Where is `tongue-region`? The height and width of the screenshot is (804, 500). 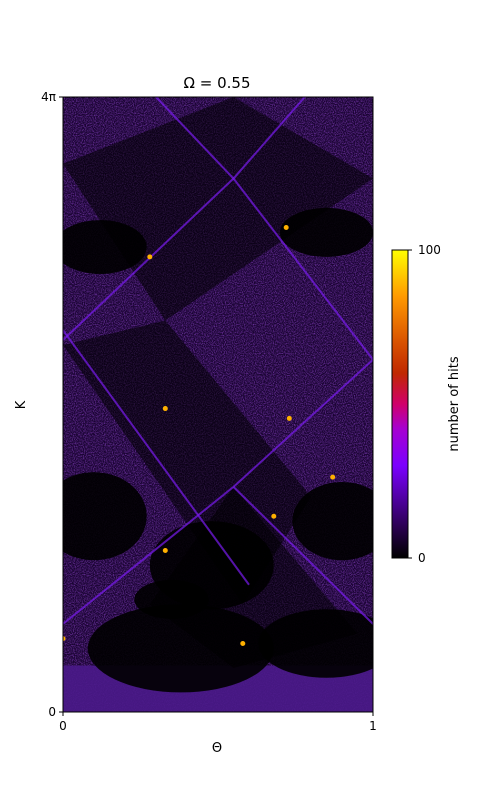
tongue-region is located at coordinates (253, 577).